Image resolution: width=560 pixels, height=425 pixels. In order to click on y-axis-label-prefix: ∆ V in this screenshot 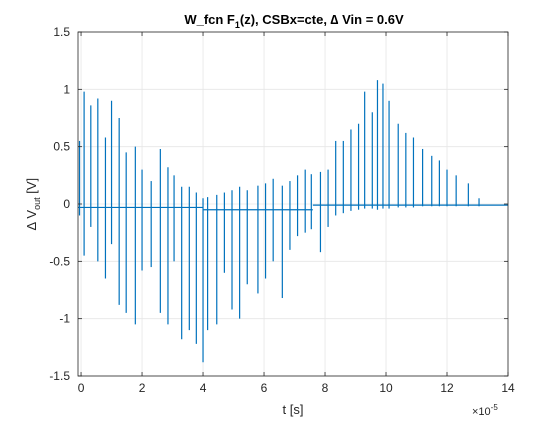, I will do `click(31, 220)`.